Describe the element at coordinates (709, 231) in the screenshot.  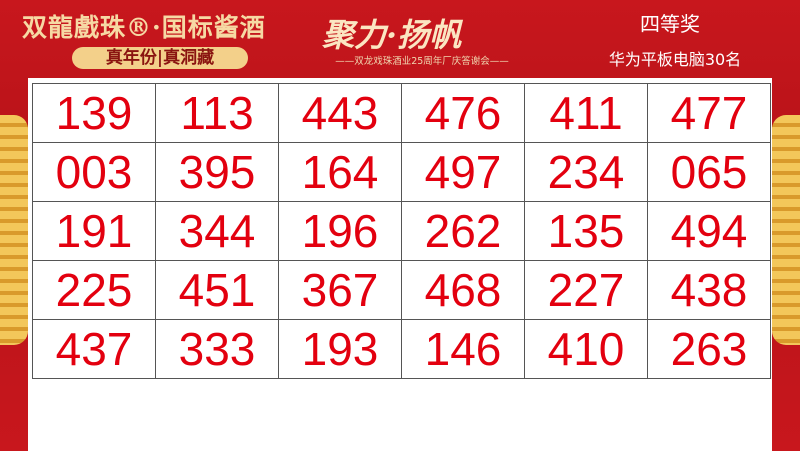
I see `winning-number-cell: 494` at that location.